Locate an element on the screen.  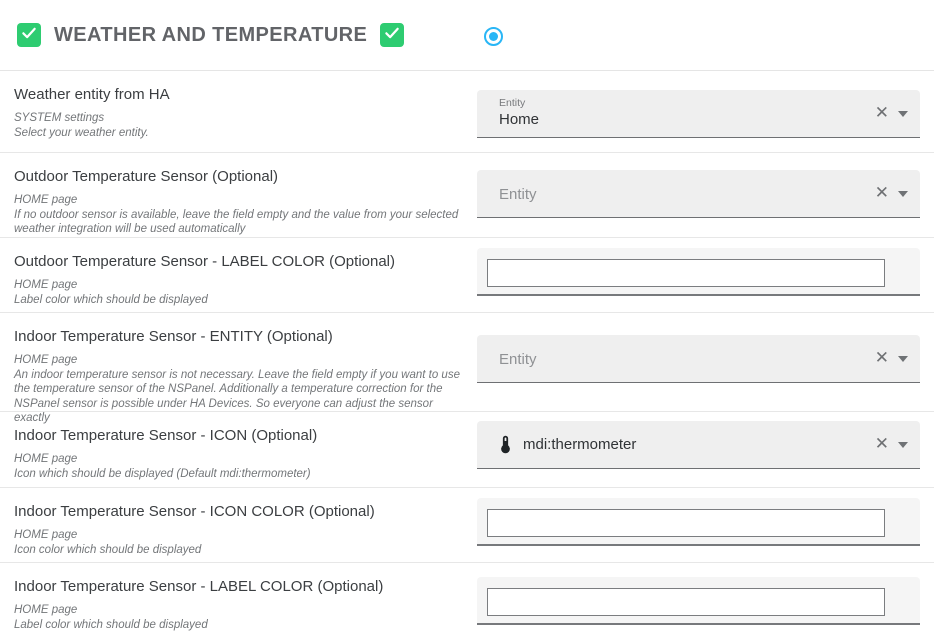
outdoor-label-color-panel is located at coordinates (698, 272).